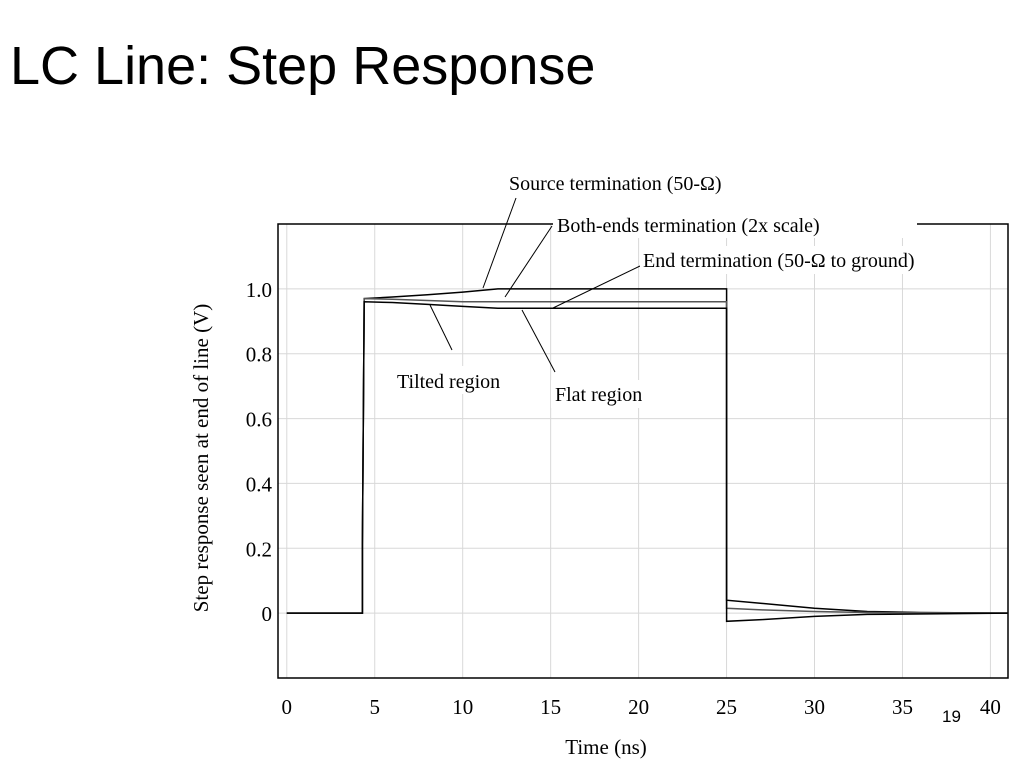 The height and width of the screenshot is (768, 1024). Describe the element at coordinates (303, 66) in the screenshot. I see `slide-title: LC Line: Step Response` at that location.